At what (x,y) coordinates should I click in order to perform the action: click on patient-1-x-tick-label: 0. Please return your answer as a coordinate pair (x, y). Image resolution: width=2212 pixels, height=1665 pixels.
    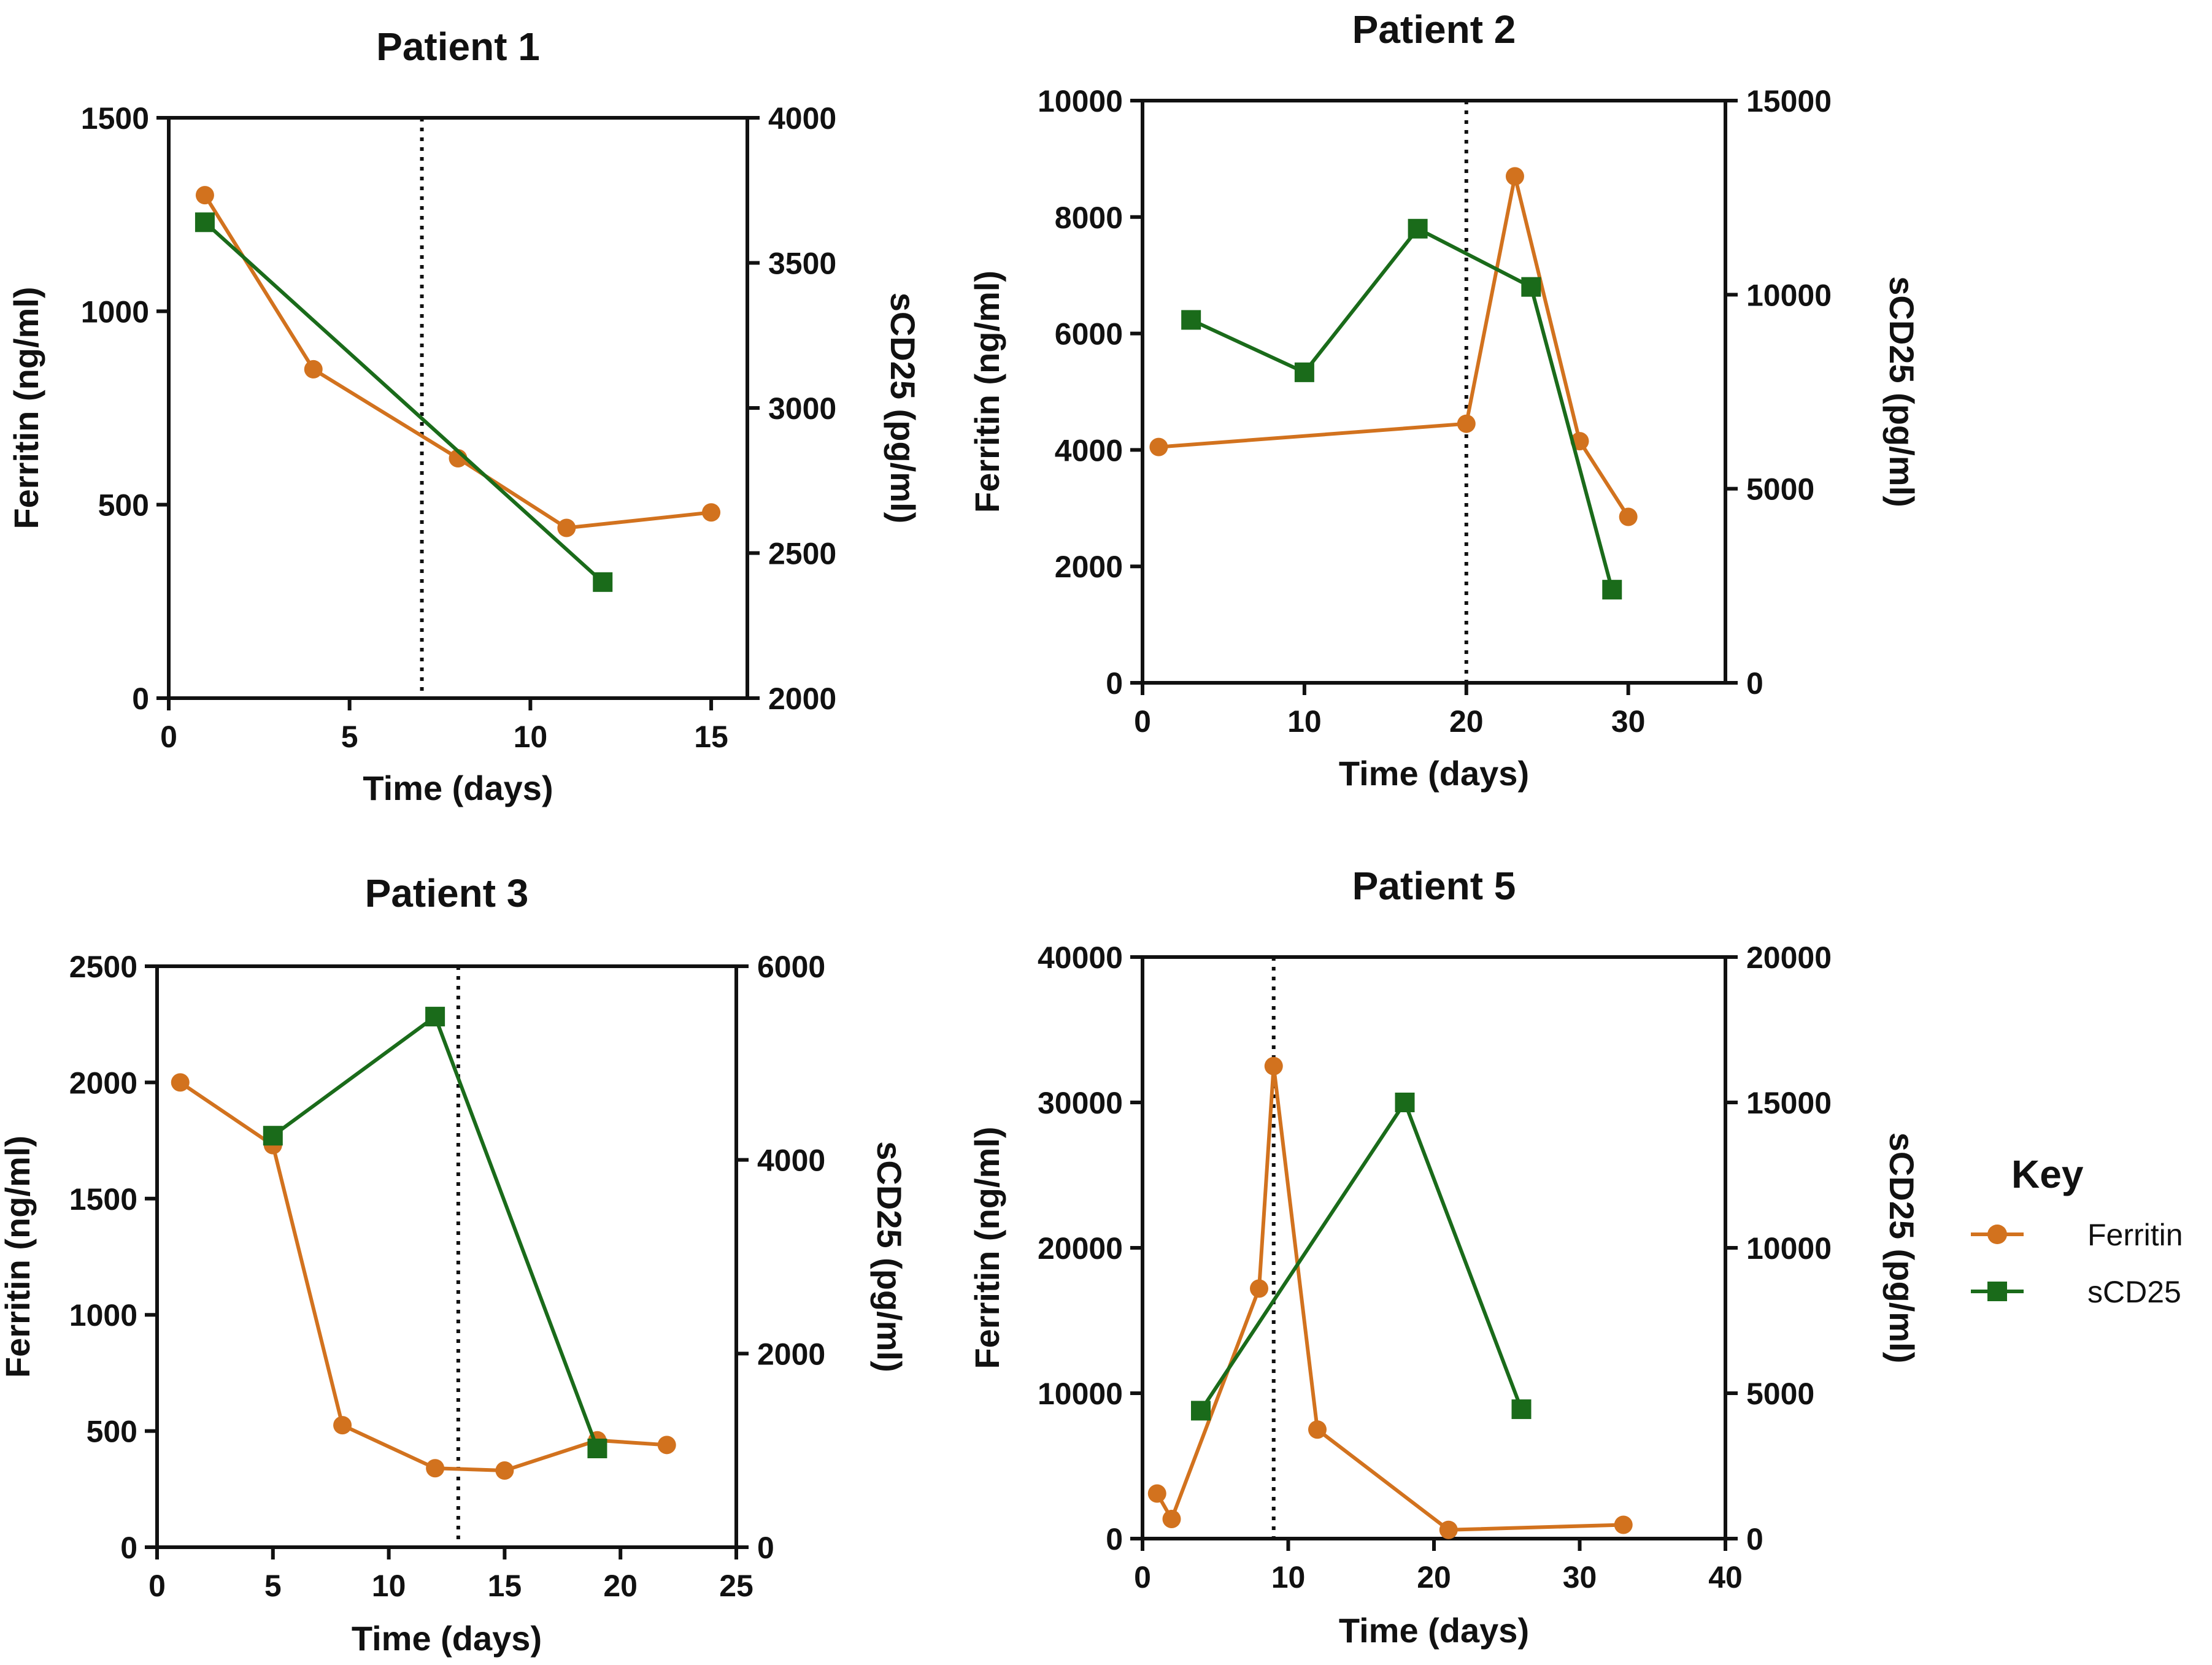
    Looking at the image, I should click on (169, 737).